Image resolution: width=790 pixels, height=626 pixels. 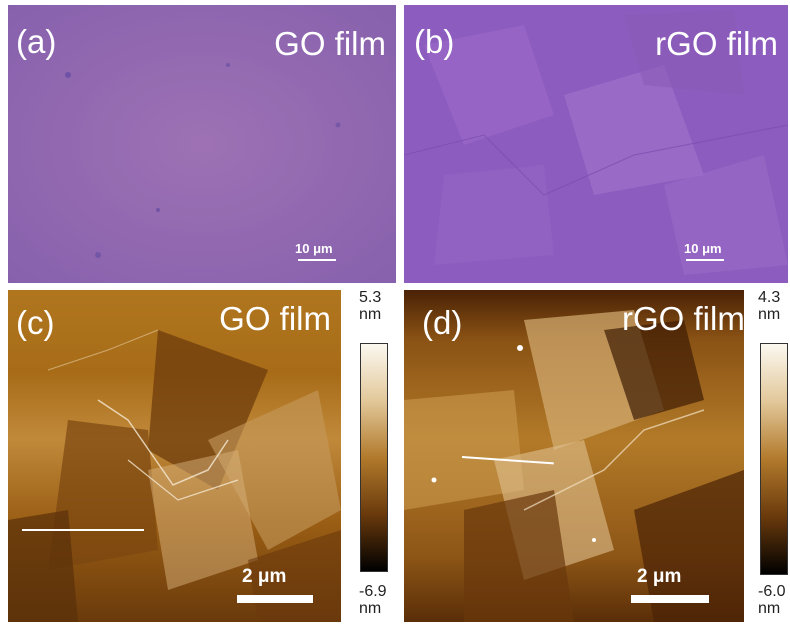 I want to click on colorbar-d-max: 4.3 nm, so click(x=769, y=306).